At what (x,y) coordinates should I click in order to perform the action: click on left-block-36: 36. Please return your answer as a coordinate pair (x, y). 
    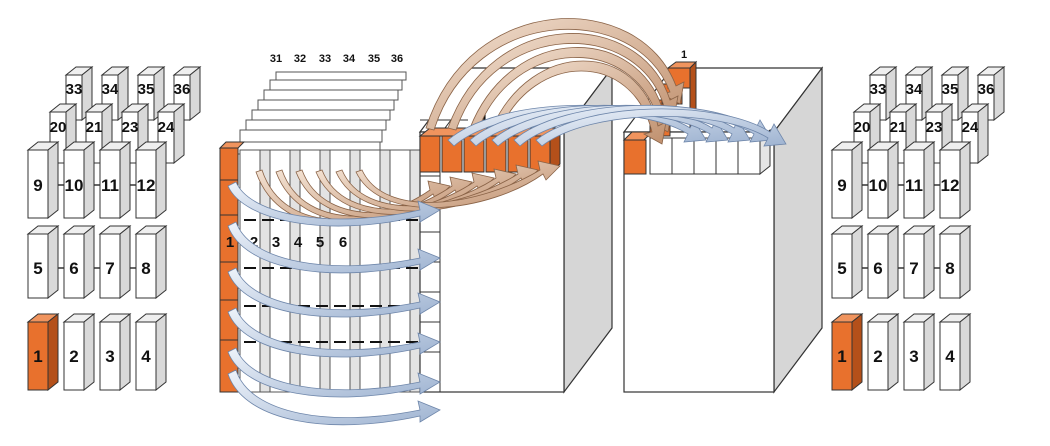
    Looking at the image, I should click on (187, 93).